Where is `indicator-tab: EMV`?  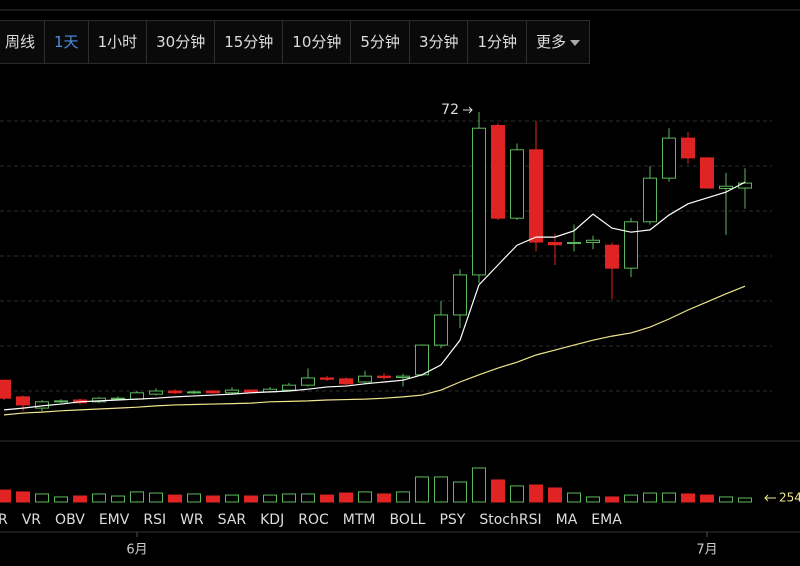 indicator-tab: EMV is located at coordinates (114, 520).